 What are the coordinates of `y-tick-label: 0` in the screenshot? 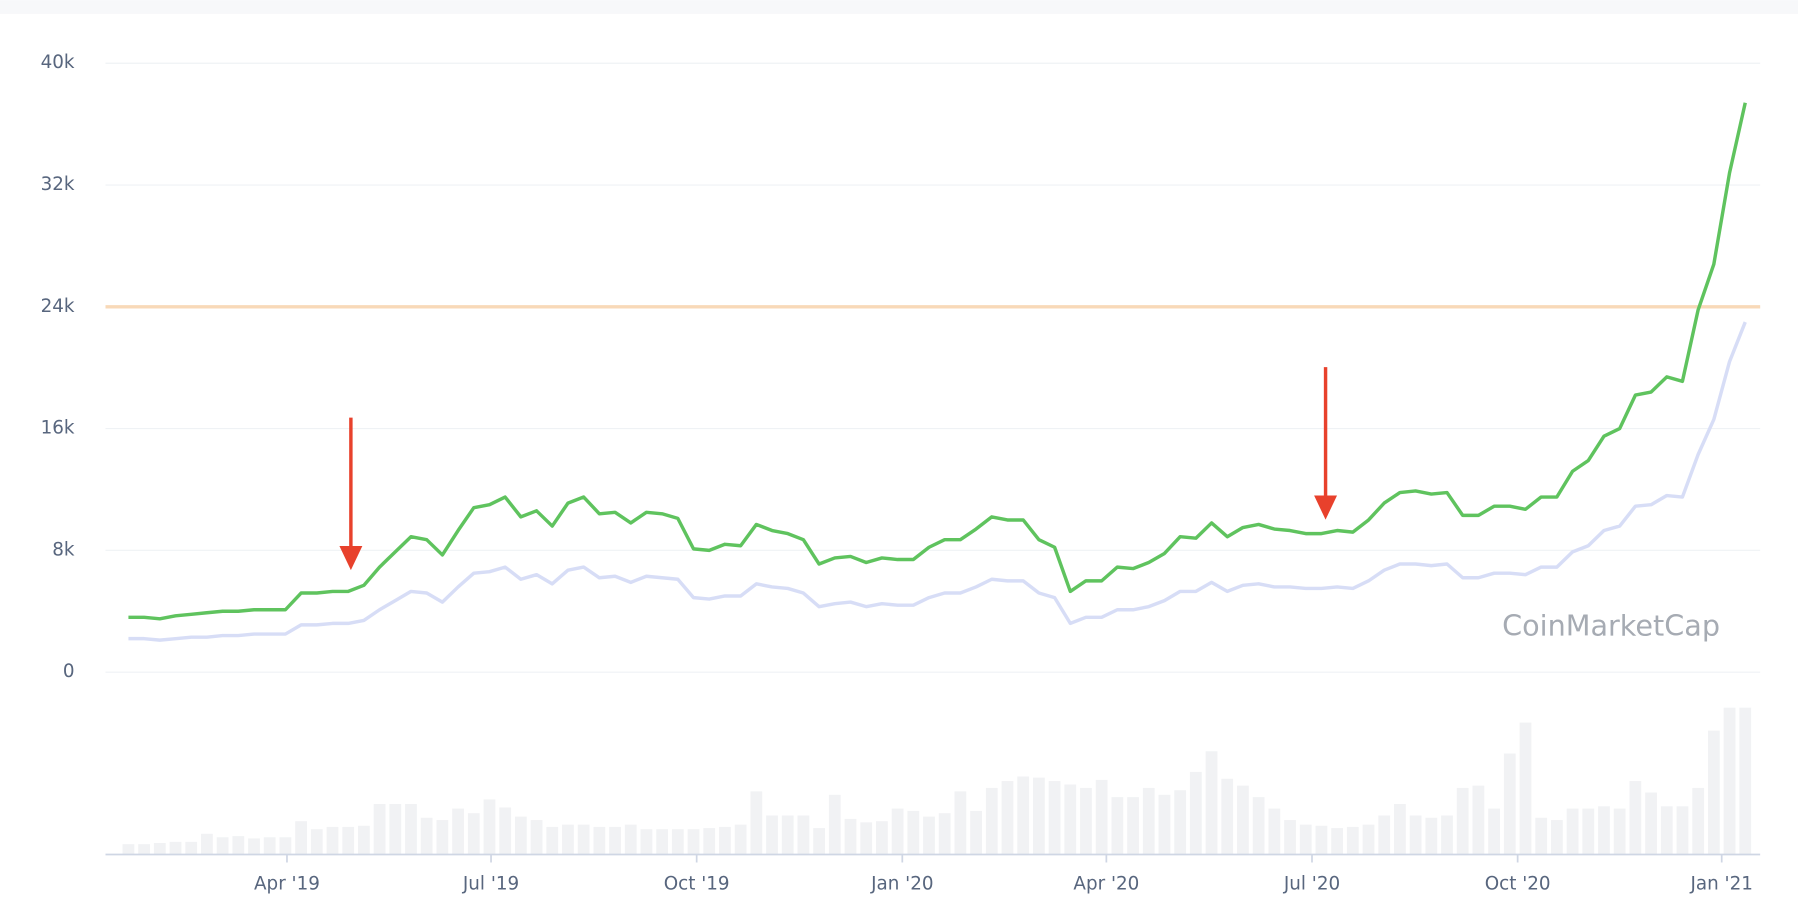 It's located at (69, 671).